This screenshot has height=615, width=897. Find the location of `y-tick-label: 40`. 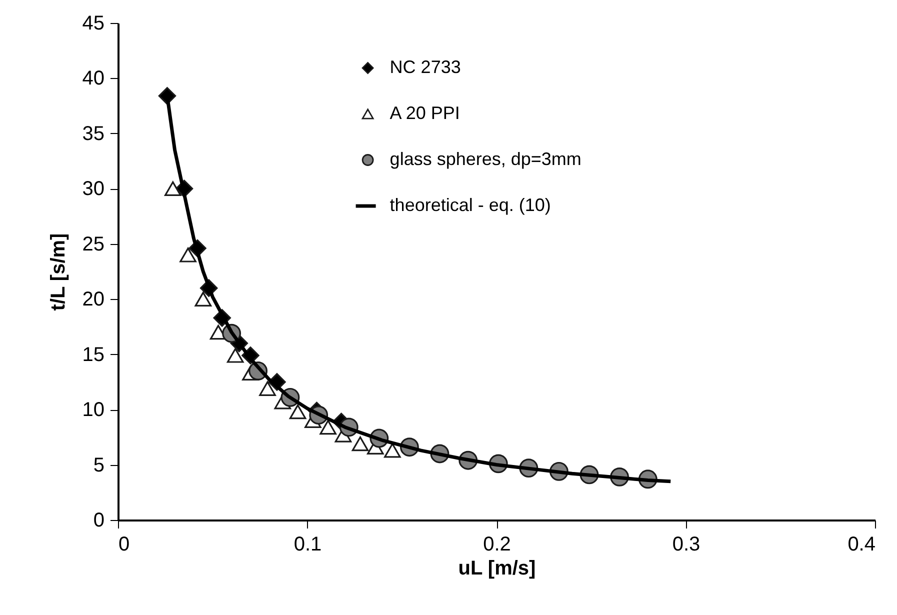

y-tick-label: 40 is located at coordinates (93, 79).